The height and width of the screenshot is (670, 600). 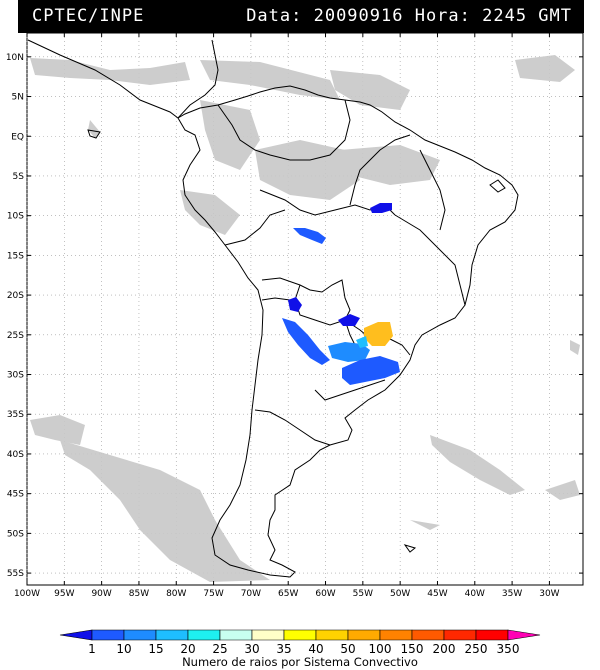 I want to click on convective-systems, so click(x=341, y=294).